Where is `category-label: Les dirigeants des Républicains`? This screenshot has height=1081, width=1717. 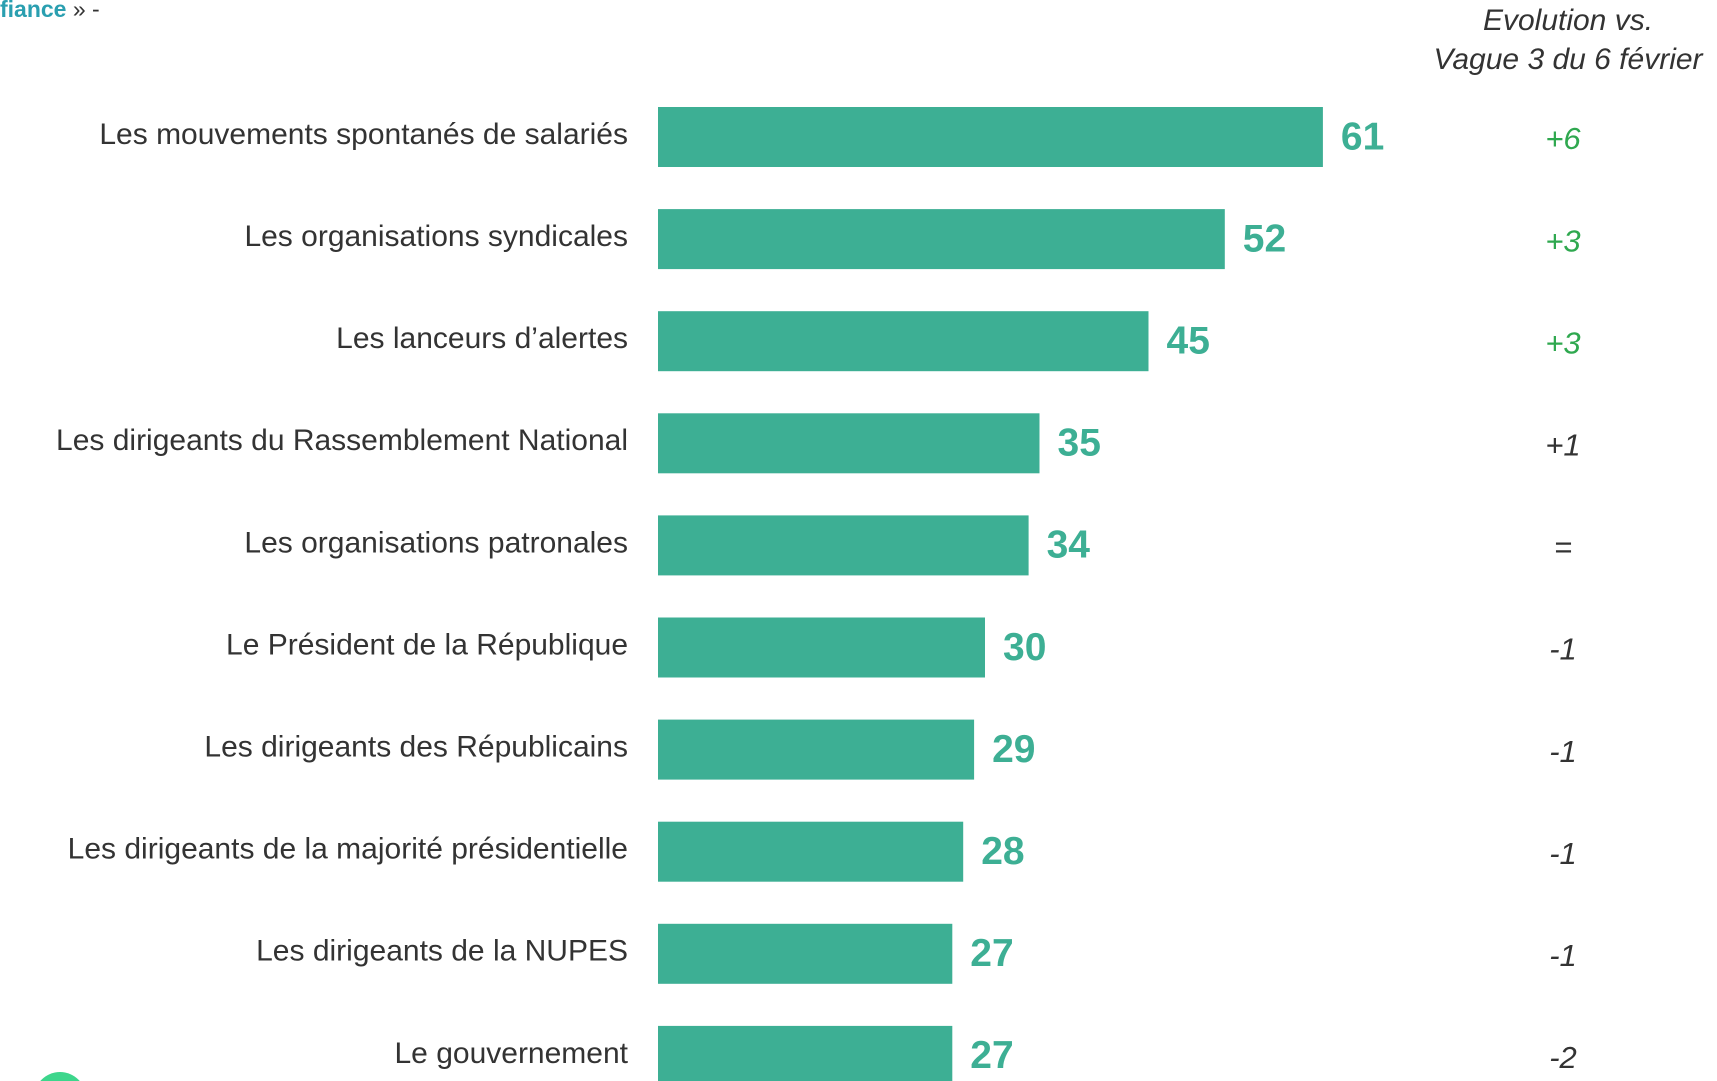
category-label: Les dirigeants des Républicains is located at coordinates (416, 747).